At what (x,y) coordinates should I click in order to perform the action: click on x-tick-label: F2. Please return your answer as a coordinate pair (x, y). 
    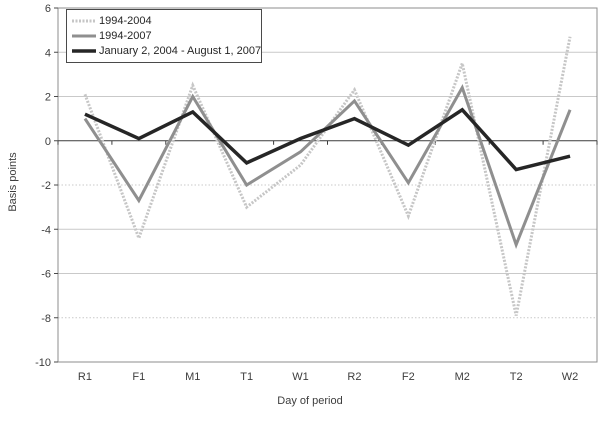
    Looking at the image, I should click on (408, 377).